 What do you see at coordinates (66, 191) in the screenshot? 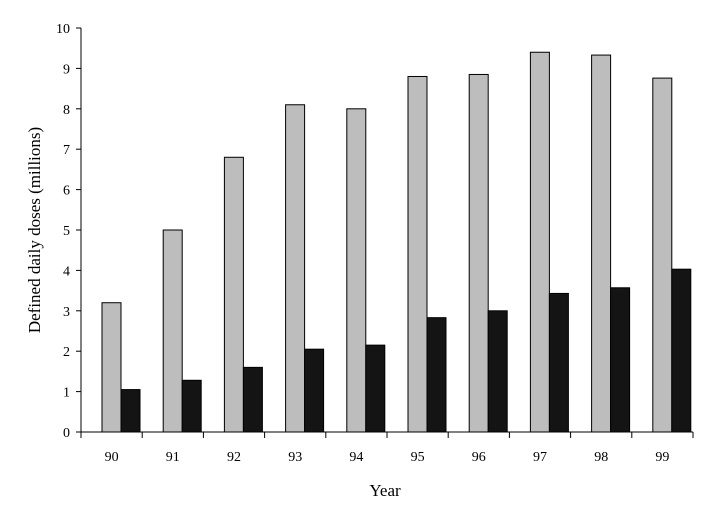
I see `y-tick-label-6: 6` at bounding box center [66, 191].